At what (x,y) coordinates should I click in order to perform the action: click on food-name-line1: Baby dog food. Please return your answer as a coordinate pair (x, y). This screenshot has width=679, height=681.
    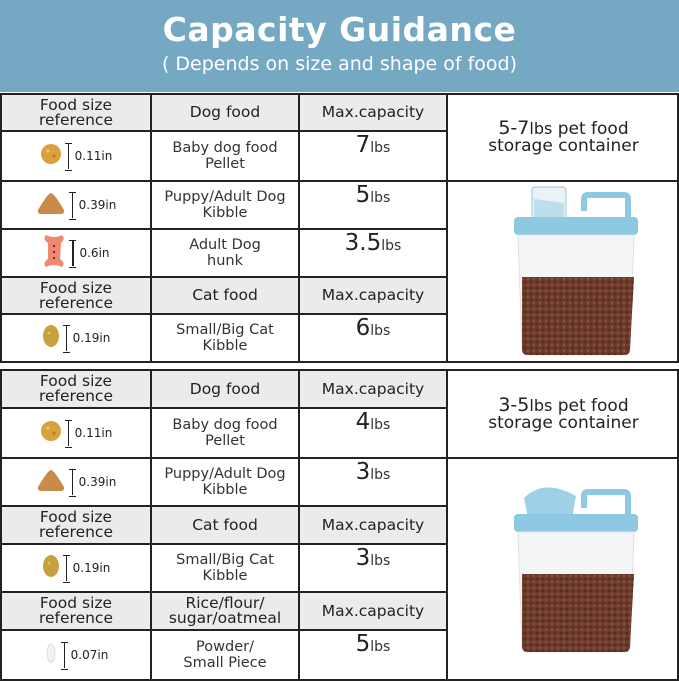
    Looking at the image, I should click on (225, 148).